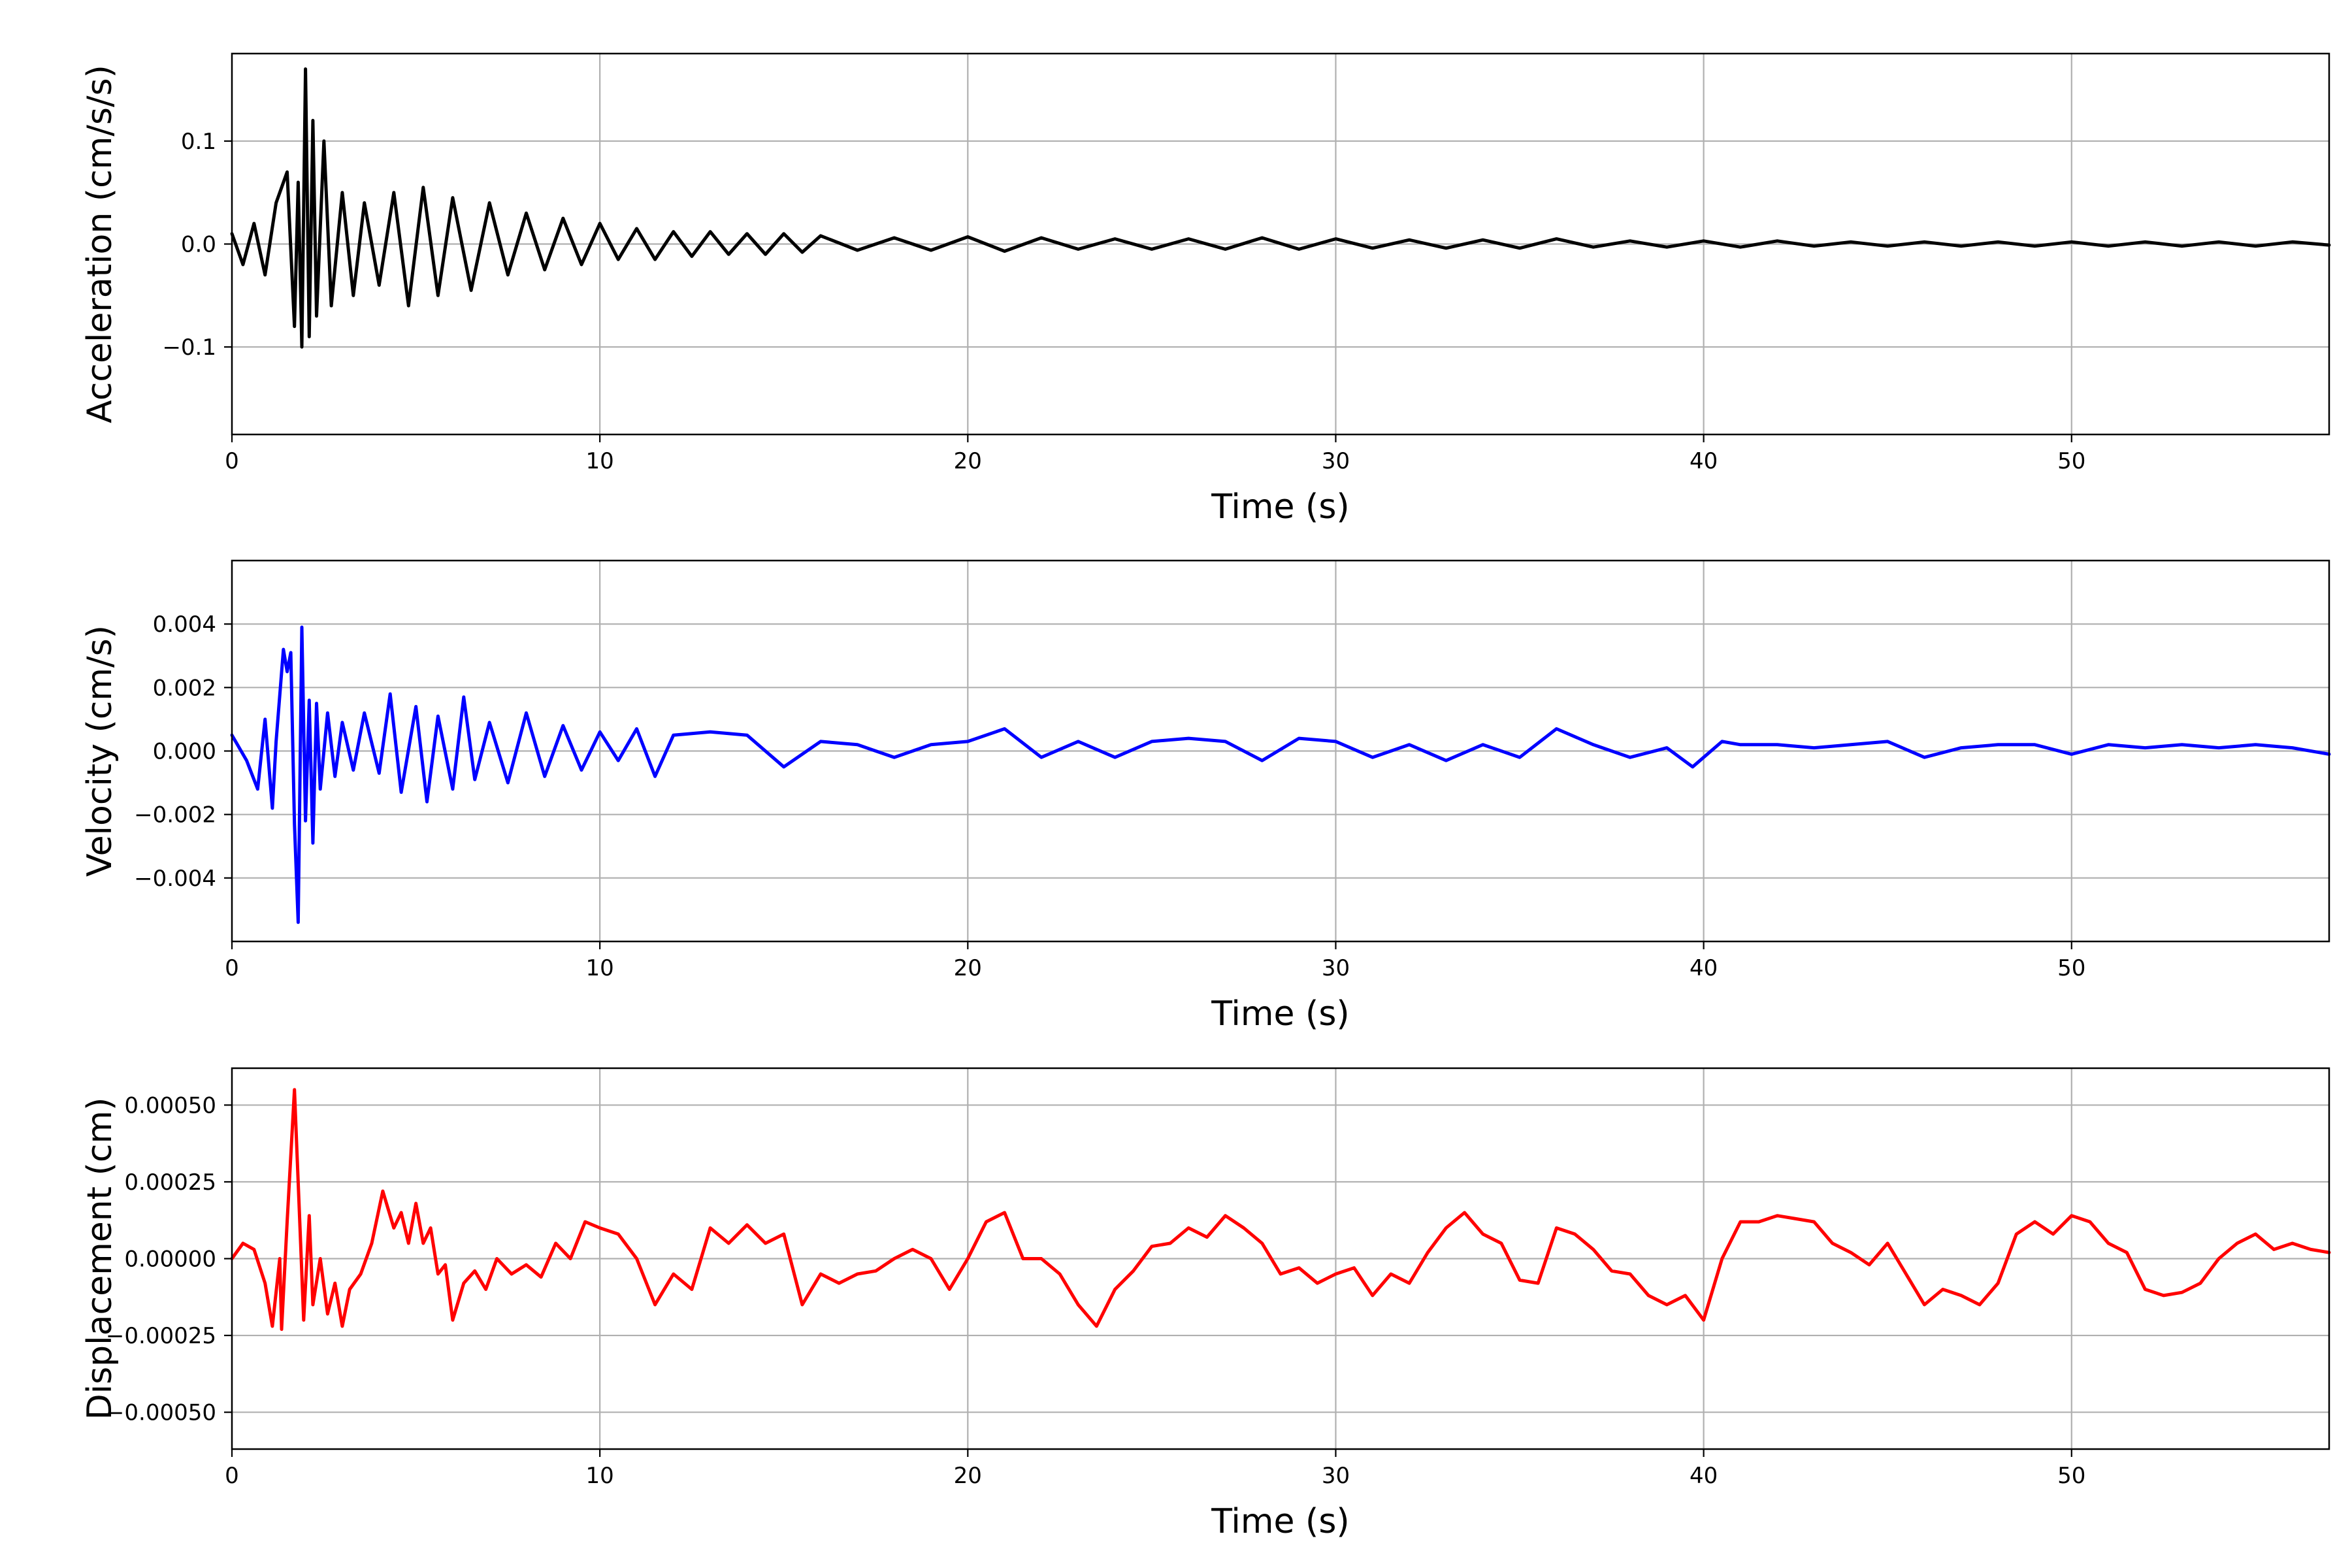 The height and width of the screenshot is (1568, 2352). I want to click on acceleration-x-tick-label: 40, so click(1704, 461).